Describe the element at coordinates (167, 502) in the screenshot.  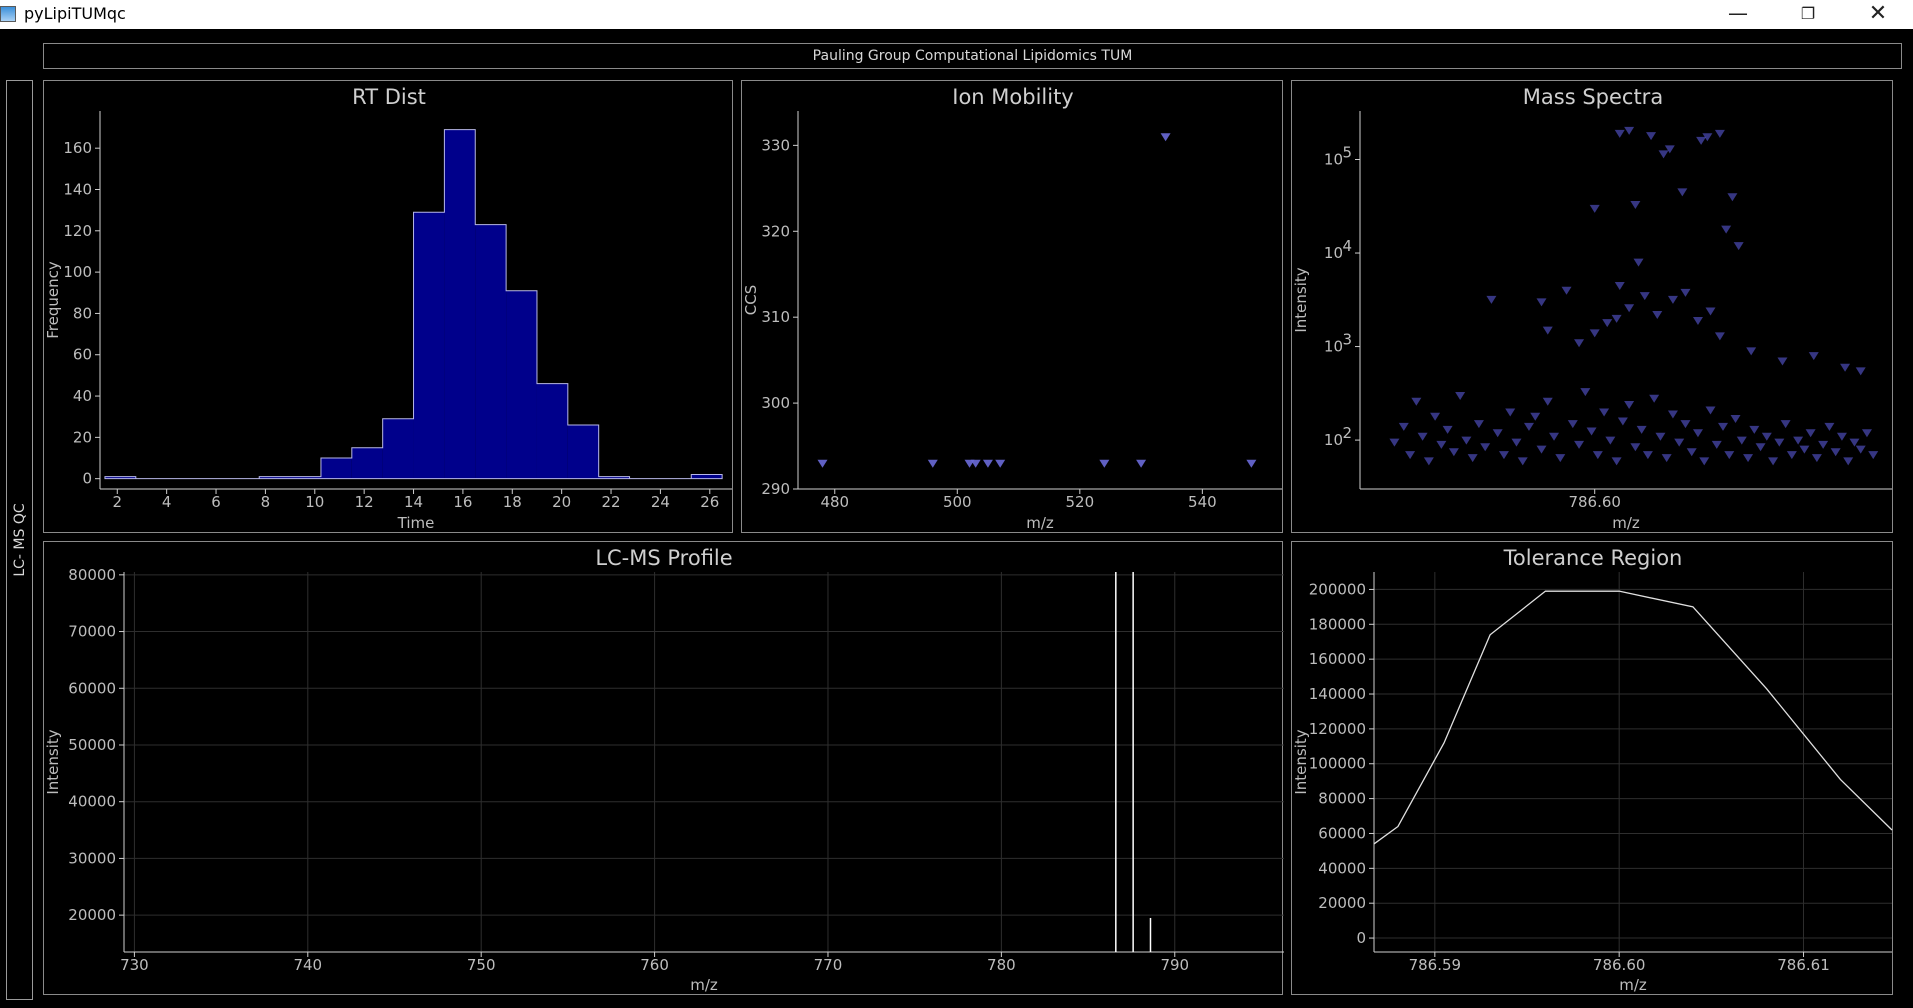
I see `x-tick-label: 4` at that location.